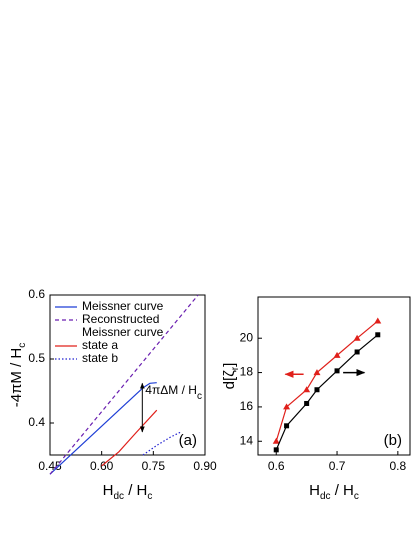 This screenshot has height=537, width=415. Describe the element at coordinates (247, 440) in the screenshot. I see `y-tick-label: 14` at that location.